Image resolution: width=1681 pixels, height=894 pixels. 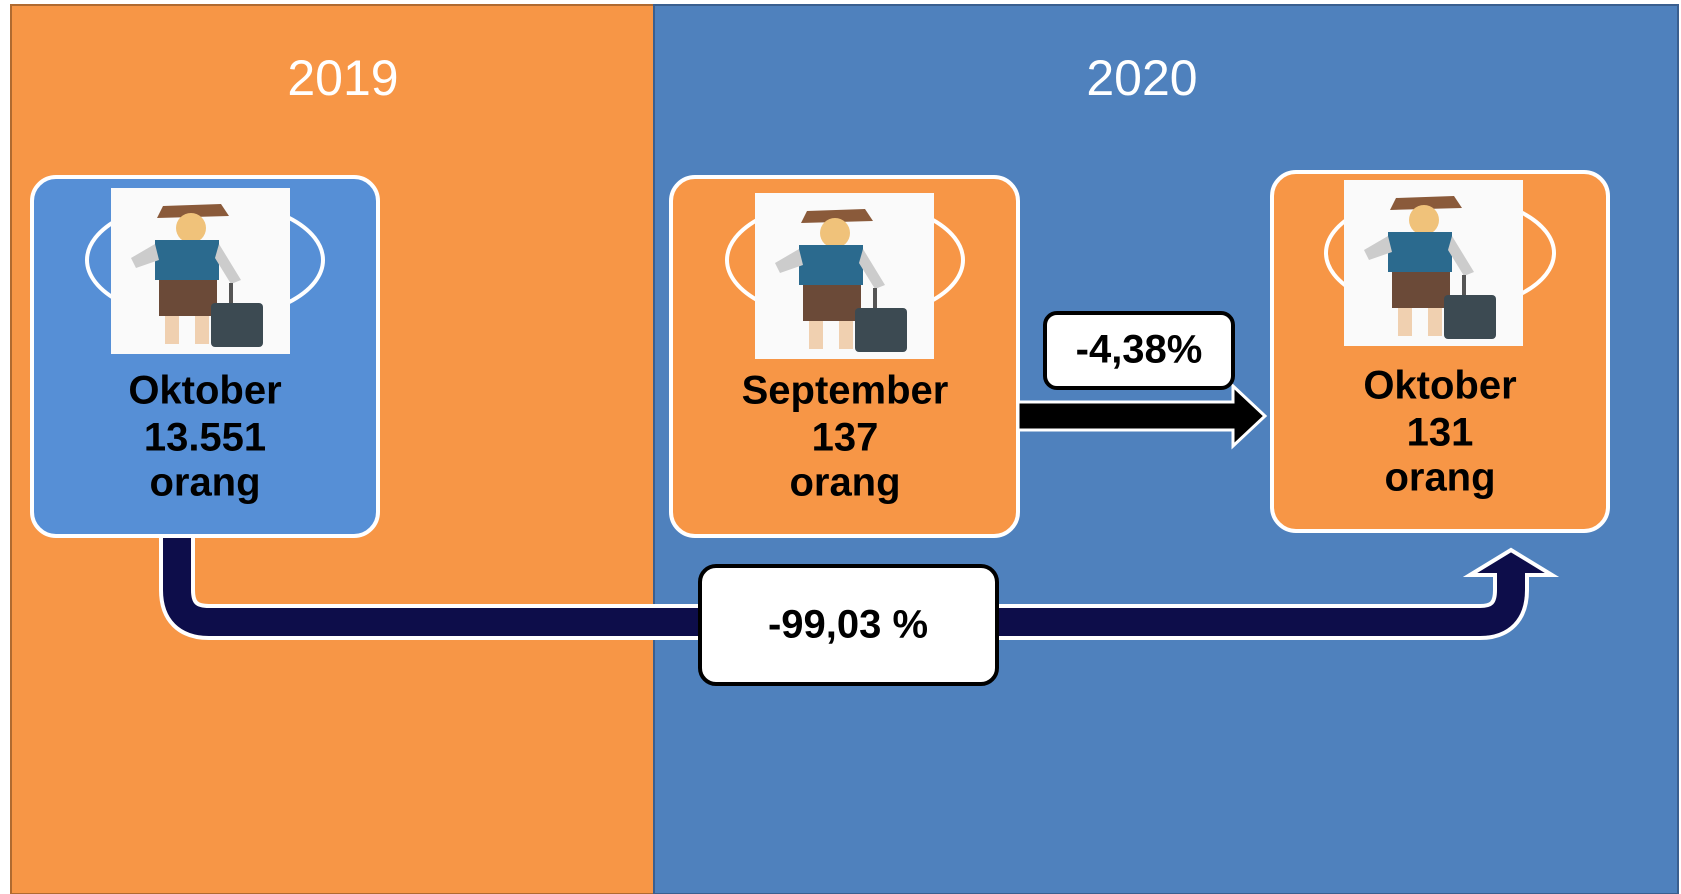 I want to click on change-label: -4,38%, so click(x=1139, y=350).